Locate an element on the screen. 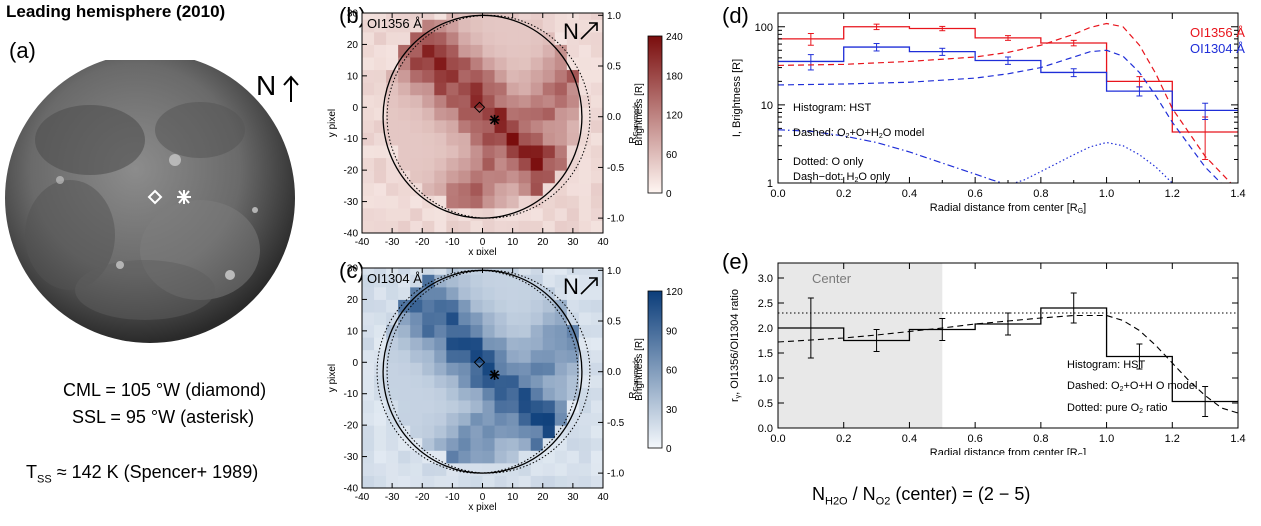 The width and height of the screenshot is (1261, 526). x-tick-label: -10 is located at coordinates (452, 497).